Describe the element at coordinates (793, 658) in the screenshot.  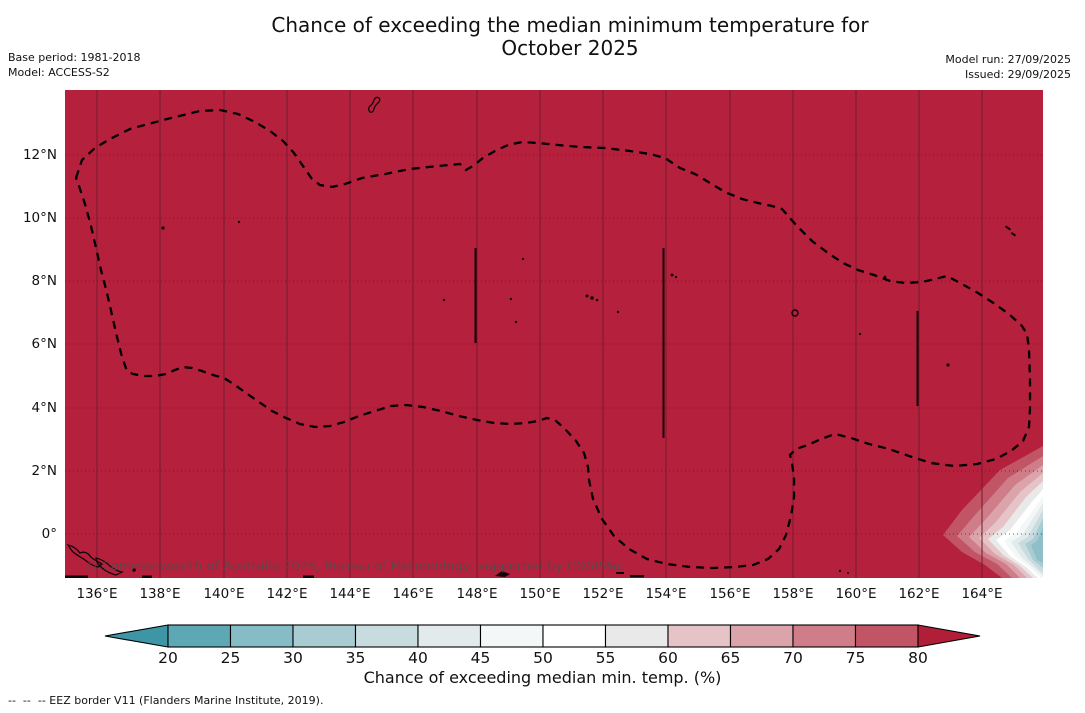
I see `colorbar-tick-label: 70` at that location.